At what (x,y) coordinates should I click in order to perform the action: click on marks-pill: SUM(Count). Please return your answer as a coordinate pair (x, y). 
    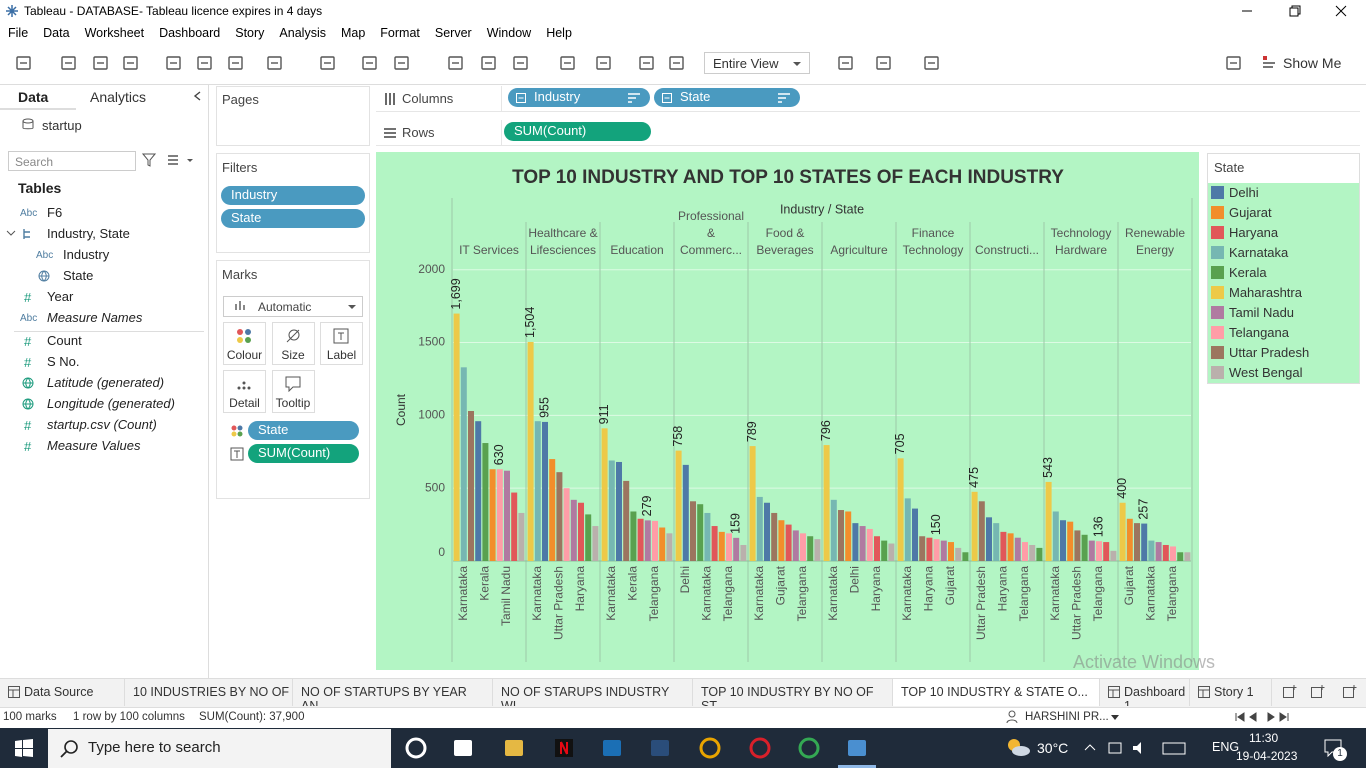
    Looking at the image, I should click on (303, 453).